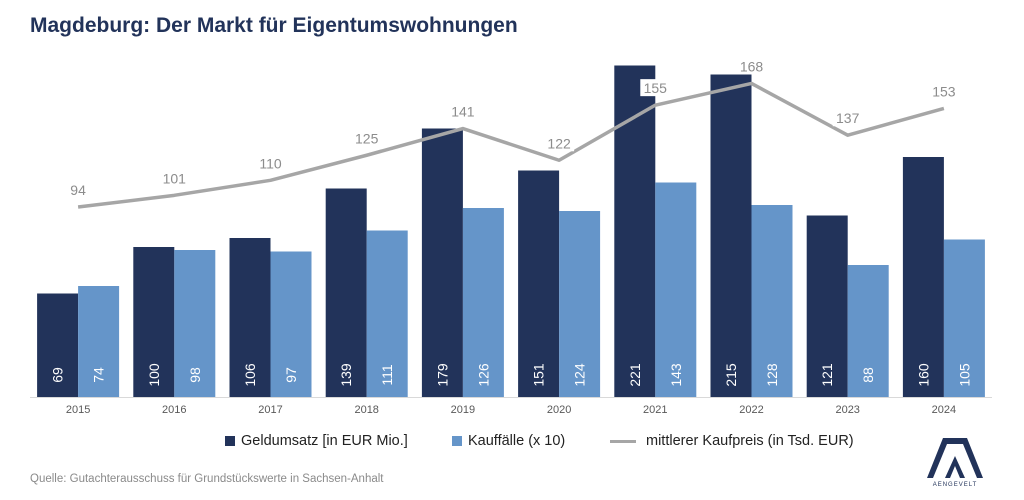 The width and height of the screenshot is (1024, 500). What do you see at coordinates (346, 375) in the screenshot?
I see `data-label-geldumsatz-2018: 139` at bounding box center [346, 375].